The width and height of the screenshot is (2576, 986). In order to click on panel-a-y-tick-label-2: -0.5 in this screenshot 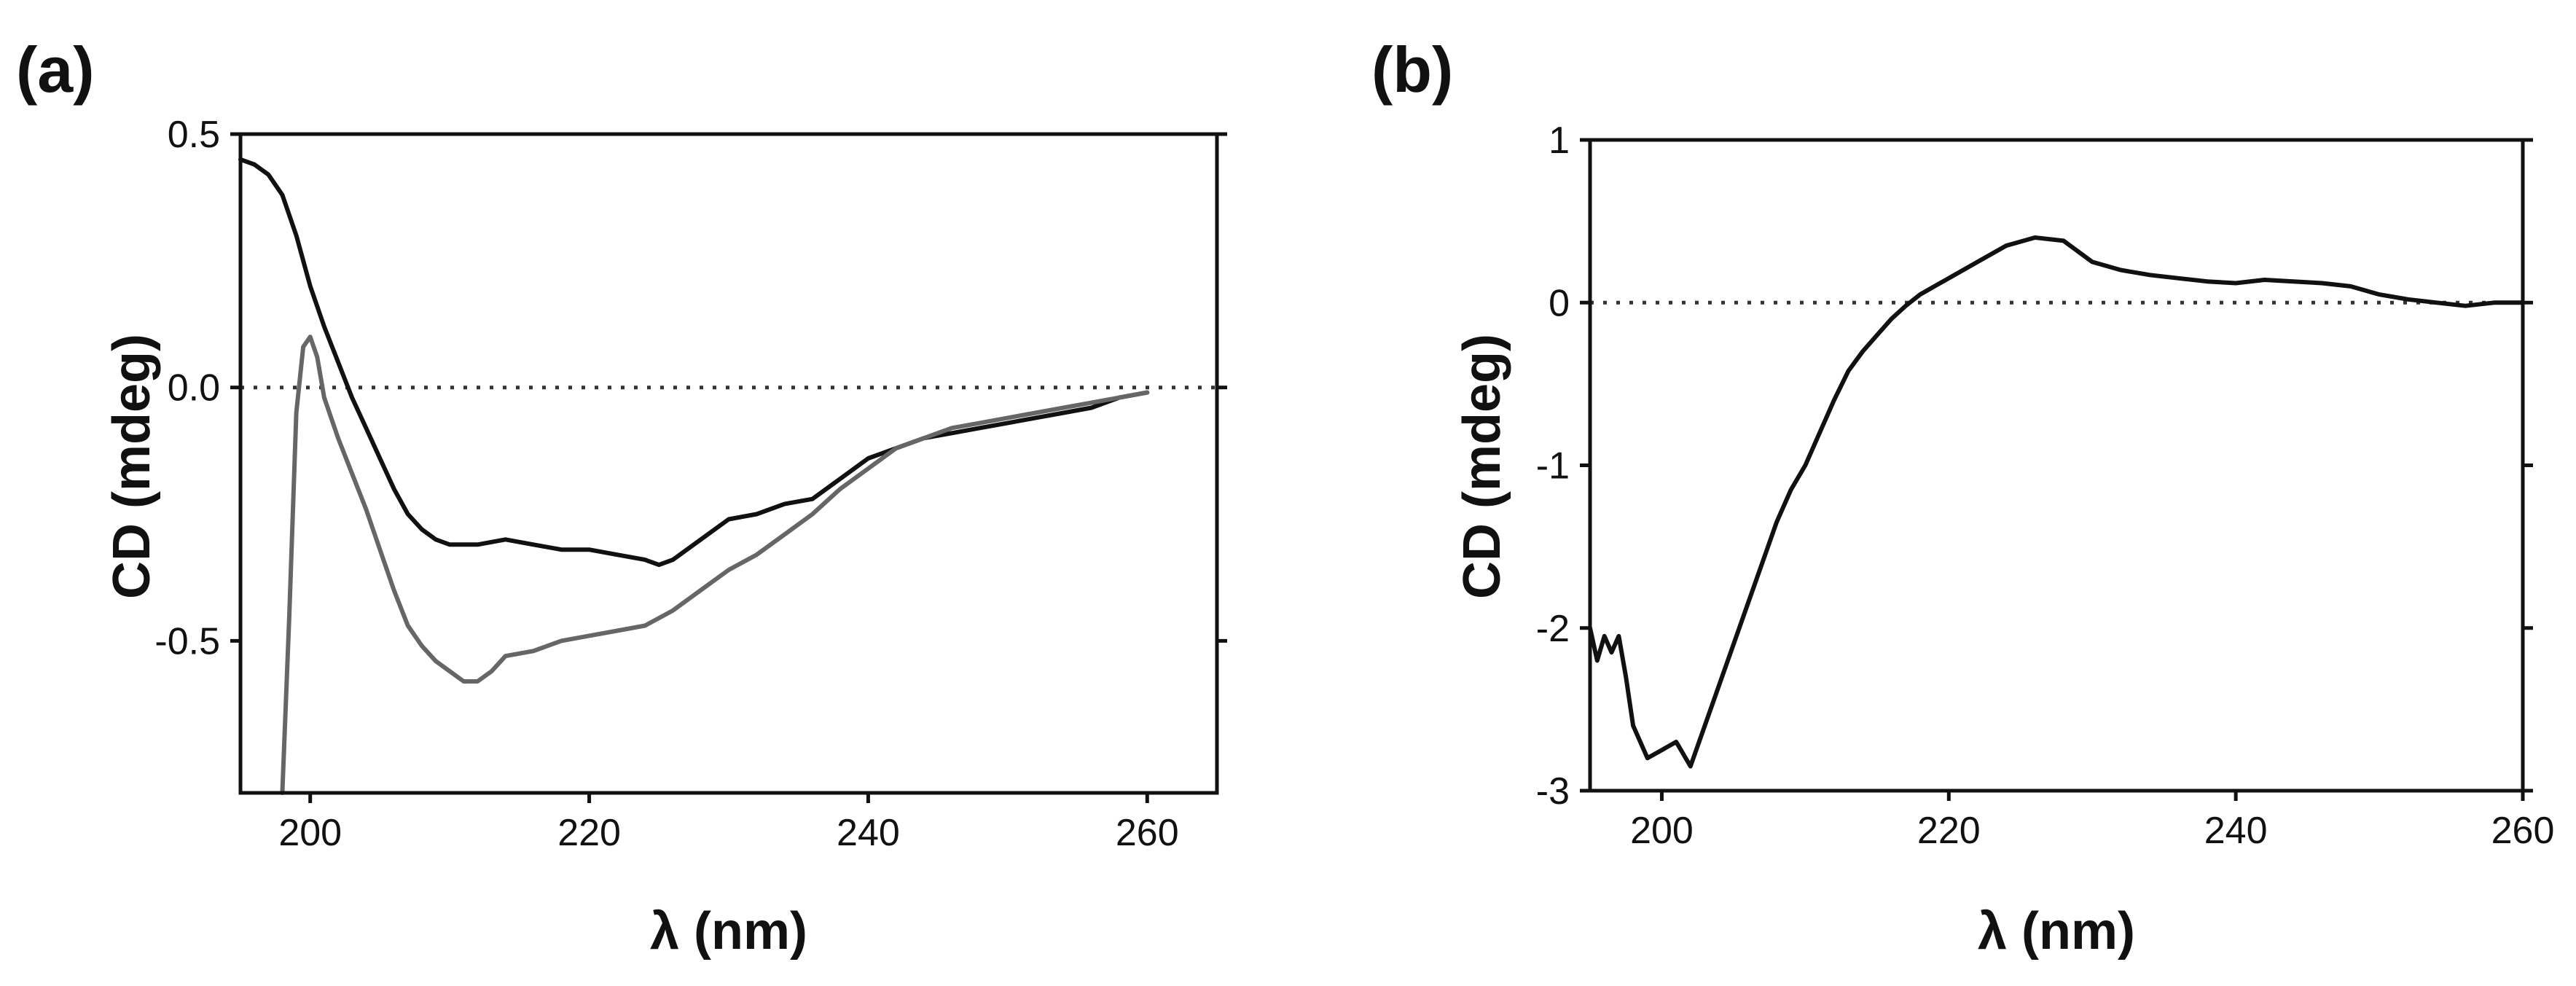, I will do `click(187, 641)`.